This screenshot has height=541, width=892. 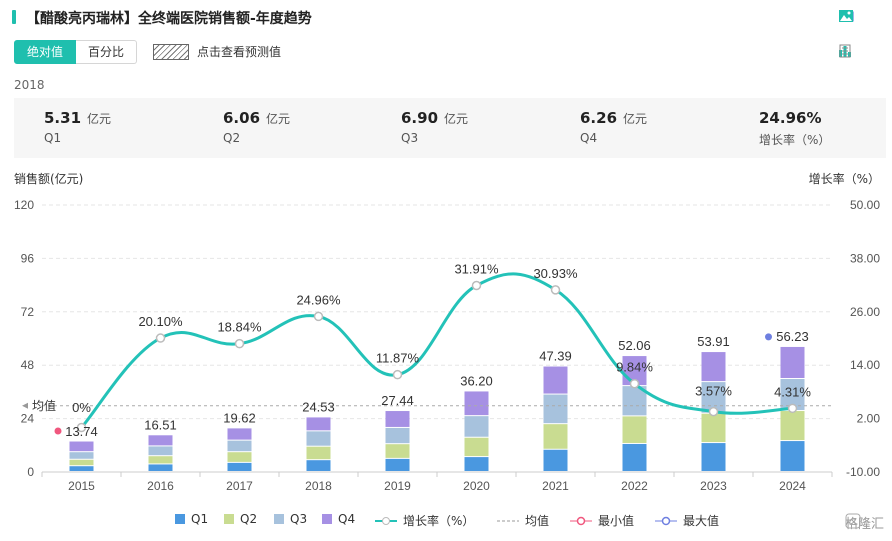 I want to click on legend-q1: Q1, so click(x=191, y=519).